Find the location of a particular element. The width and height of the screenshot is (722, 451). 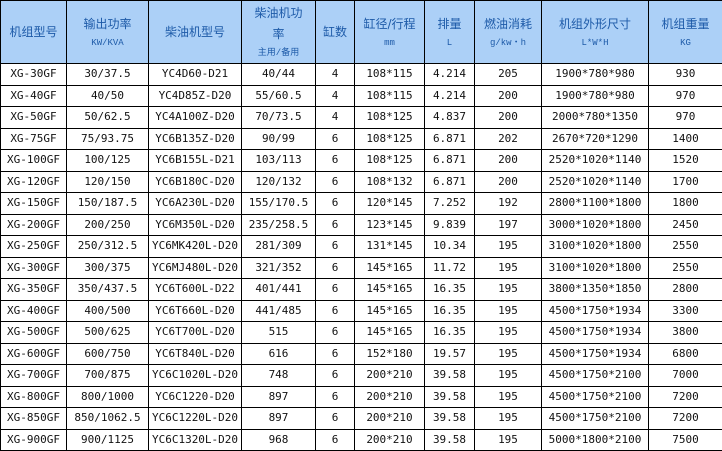

table-cell: 75/93.75 is located at coordinates (107, 138).